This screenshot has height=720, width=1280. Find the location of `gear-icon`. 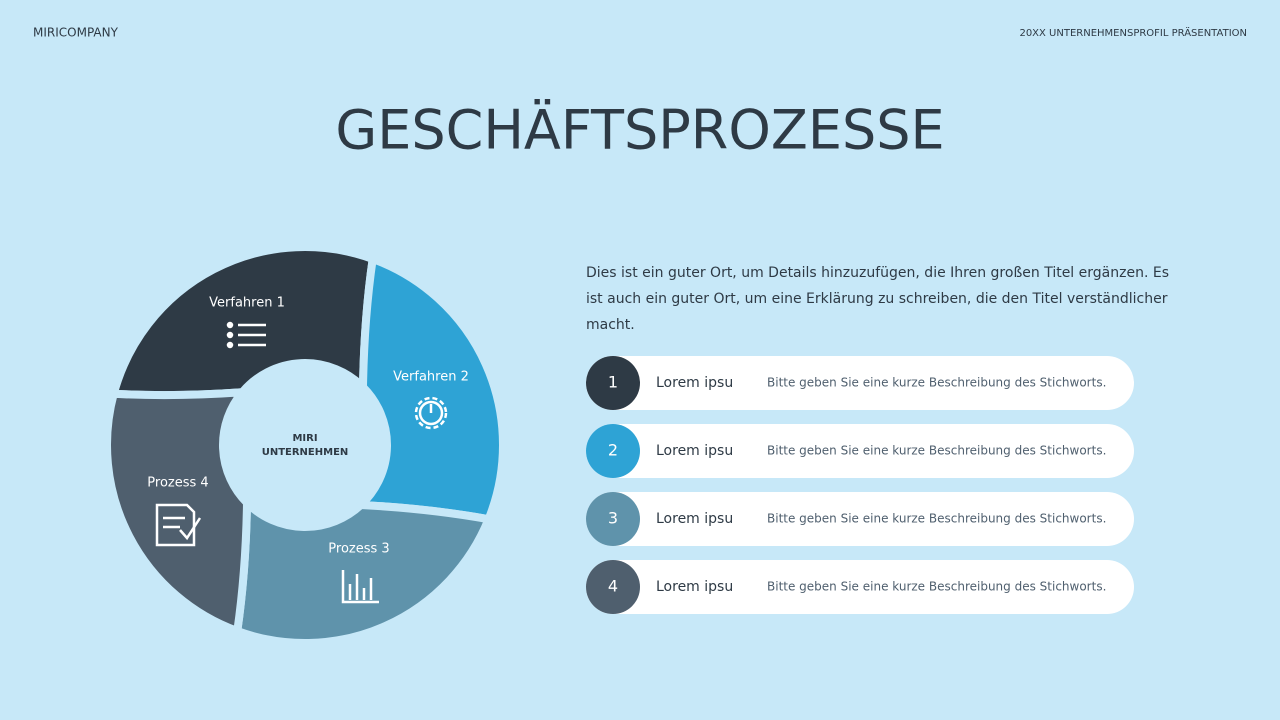

gear-icon is located at coordinates (431, 413).